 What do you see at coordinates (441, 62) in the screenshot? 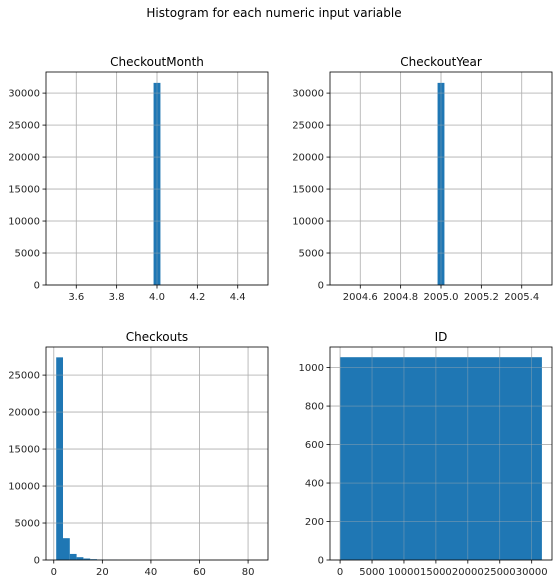
I see `subplot-title: CheckoutYear` at bounding box center [441, 62].